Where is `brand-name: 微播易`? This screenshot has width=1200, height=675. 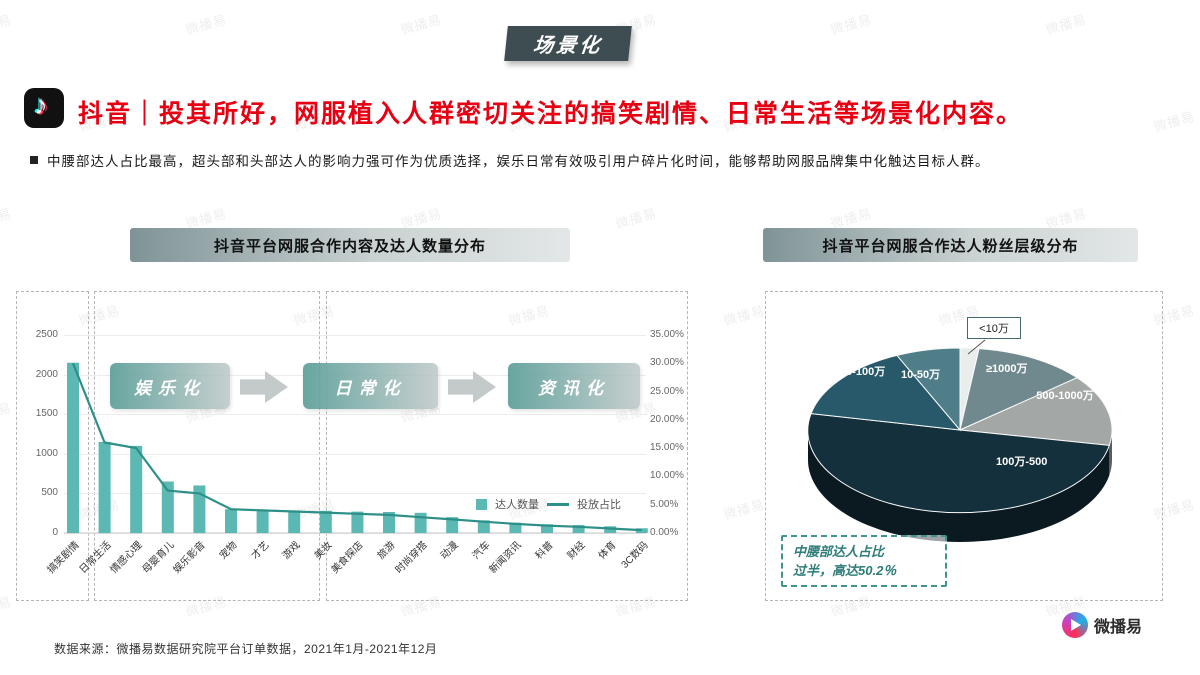 brand-name: 微播易 is located at coordinates (1118, 627).